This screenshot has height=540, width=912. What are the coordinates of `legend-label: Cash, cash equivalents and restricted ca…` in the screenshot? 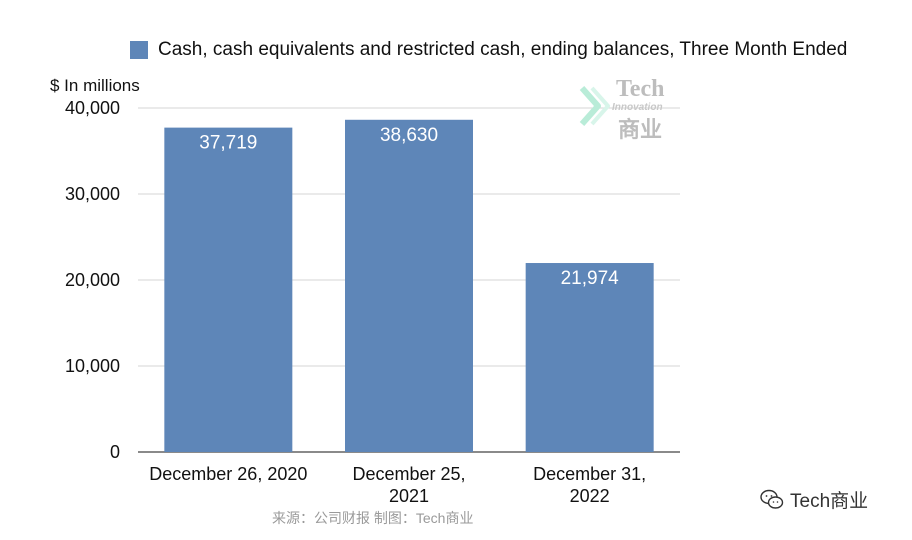 It's located at (503, 49).